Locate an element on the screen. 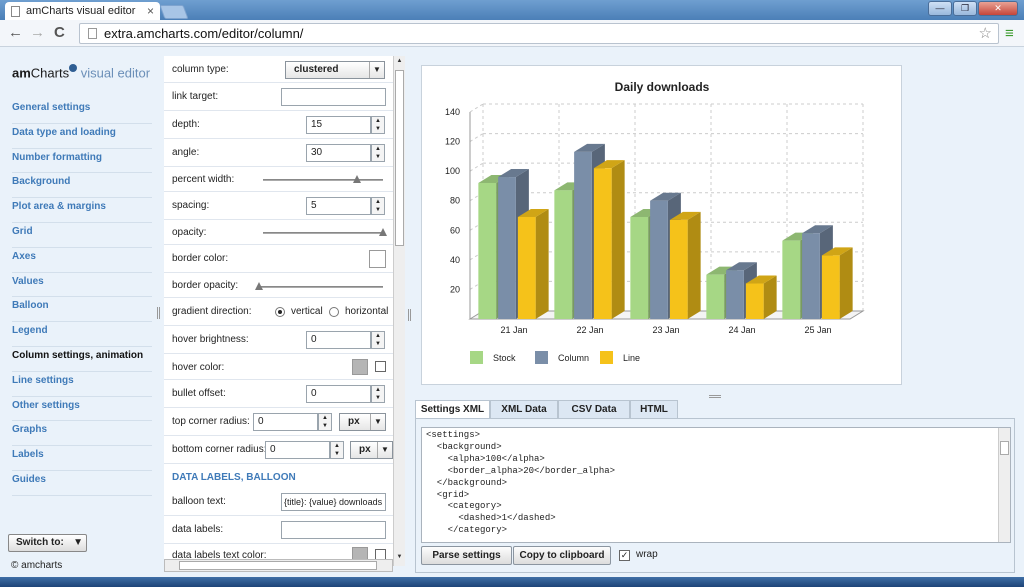 The width and height of the screenshot is (1024, 587). settings-horizontal-scrollbar is located at coordinates (278, 565).